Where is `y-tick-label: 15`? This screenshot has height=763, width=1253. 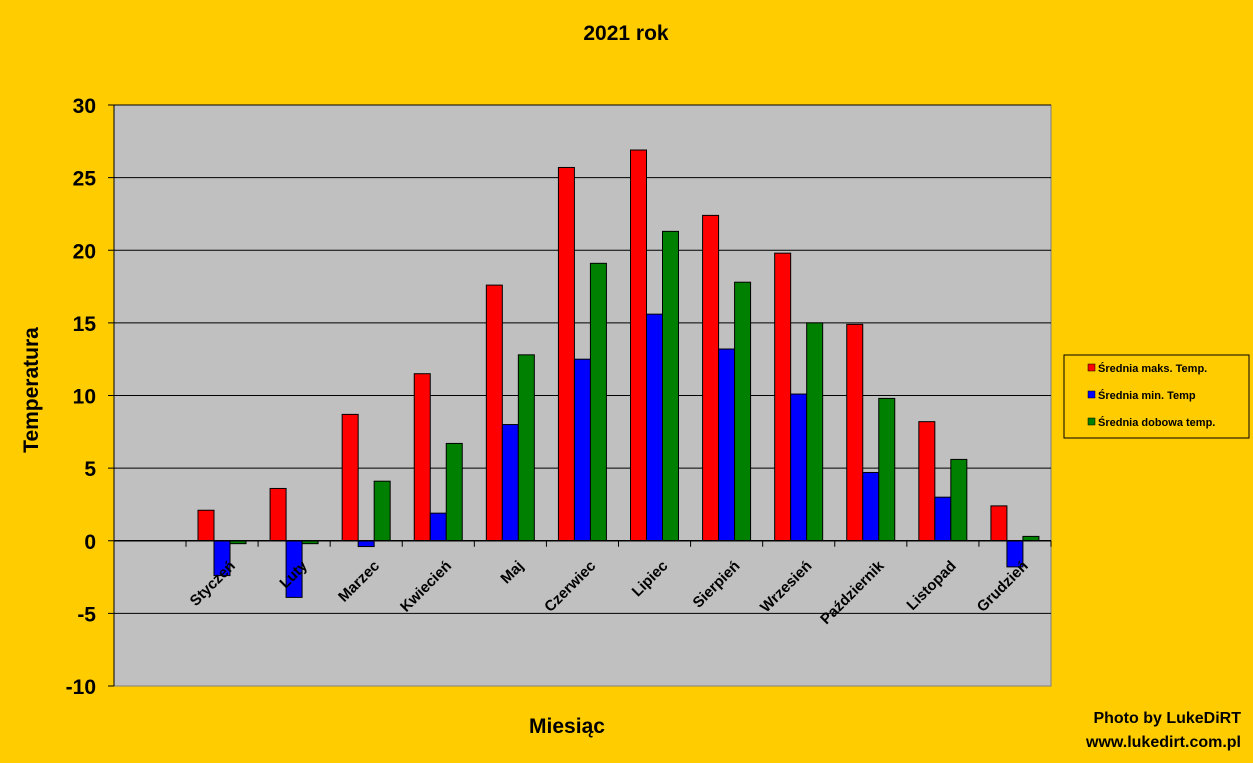 y-tick-label: 15 is located at coordinates (85, 324).